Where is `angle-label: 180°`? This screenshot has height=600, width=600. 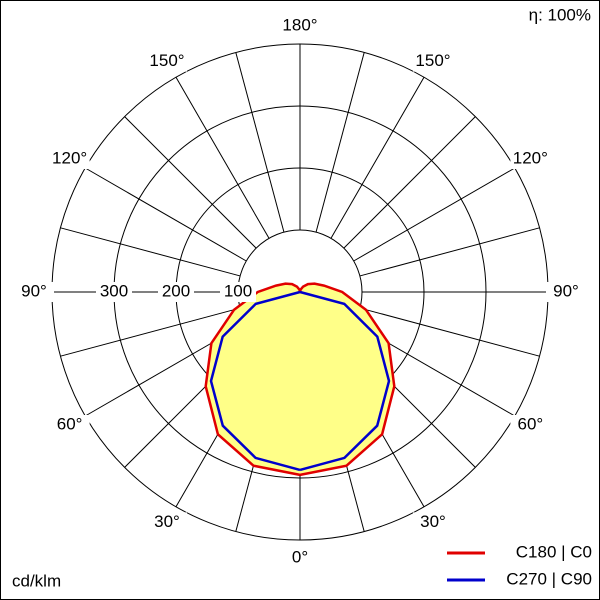
angle-label: 180° is located at coordinates (299, 24).